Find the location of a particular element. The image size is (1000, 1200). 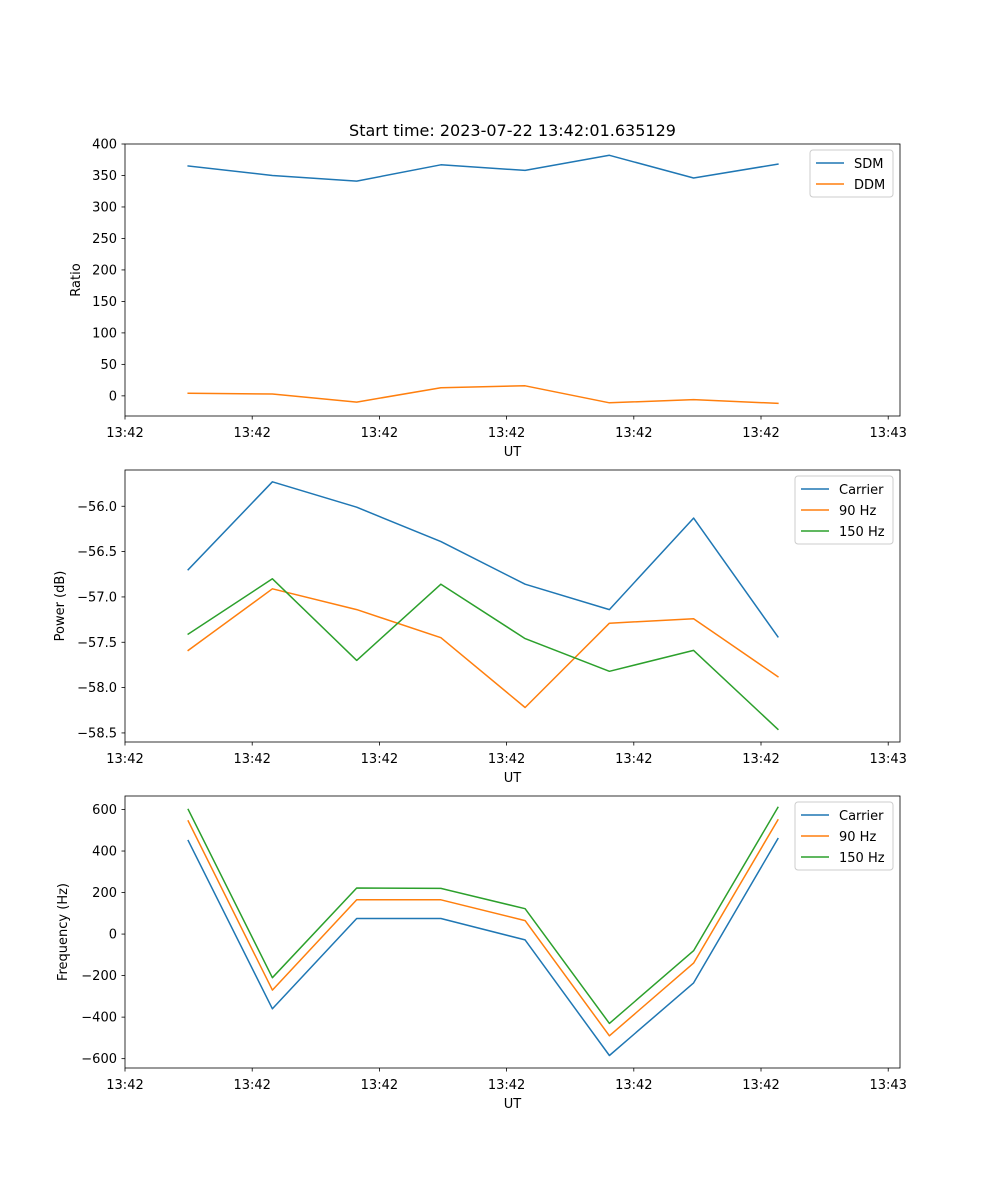

y-tick-label: 300 is located at coordinates (104, 207).